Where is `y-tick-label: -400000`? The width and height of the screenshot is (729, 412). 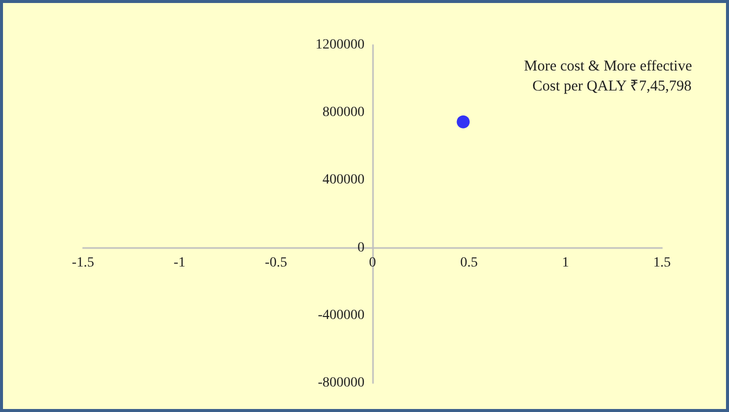
y-tick-label: -400000 is located at coordinates (341, 315).